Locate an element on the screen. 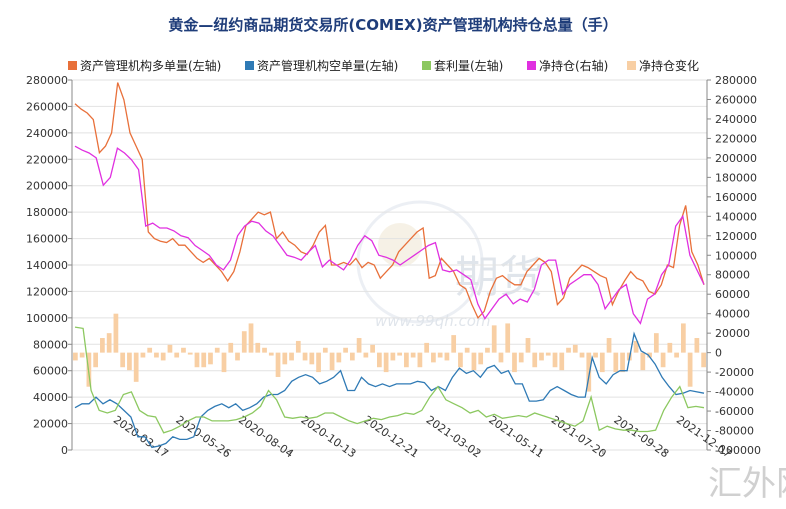 The width and height of the screenshot is (786, 509). legend-item: 资产管理机构多单量(左轴) is located at coordinates (144, 65).